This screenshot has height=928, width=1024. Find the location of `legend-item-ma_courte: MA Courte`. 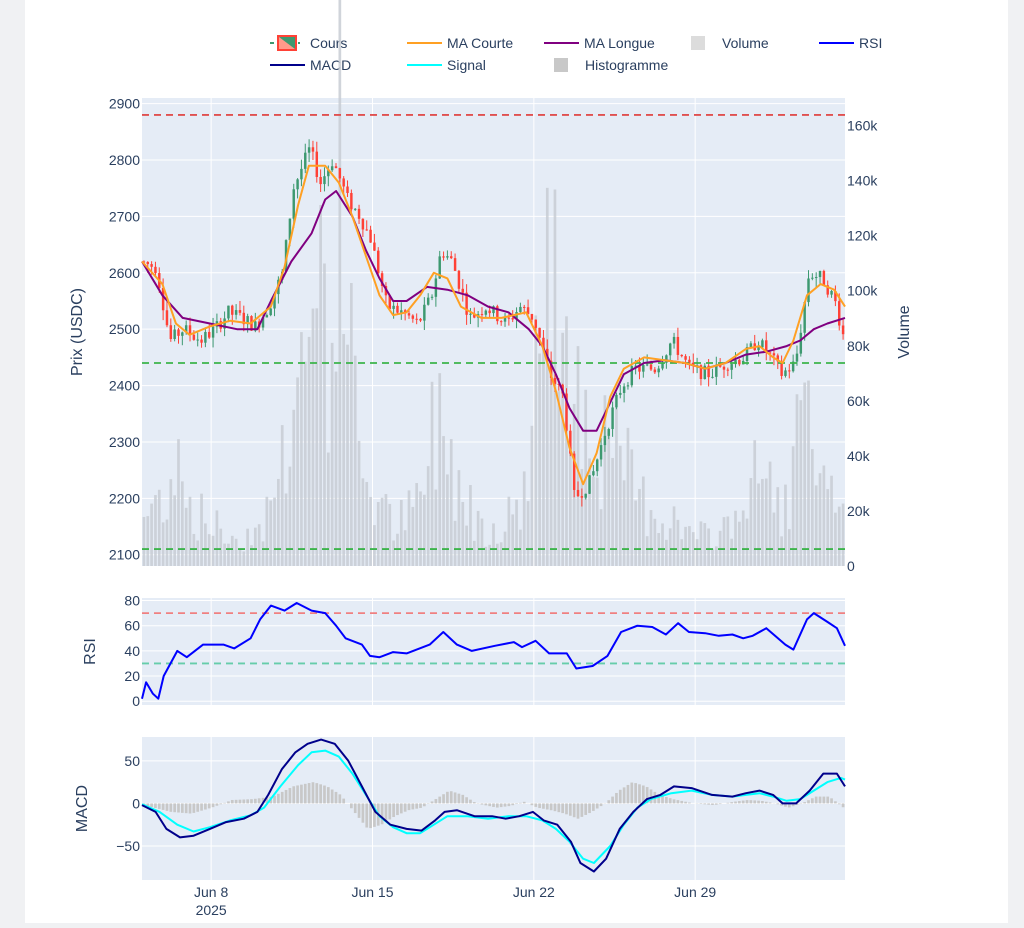

legend-item-ma_courte: MA Courte is located at coordinates (460, 43).